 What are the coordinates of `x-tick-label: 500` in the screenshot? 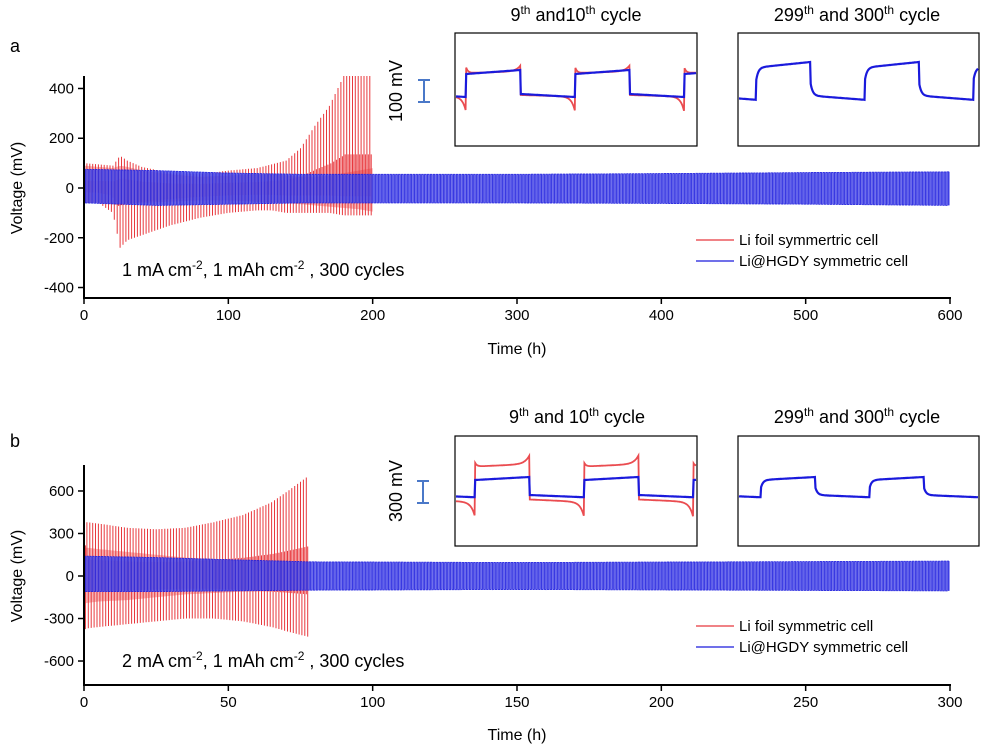 It's located at (805, 315).